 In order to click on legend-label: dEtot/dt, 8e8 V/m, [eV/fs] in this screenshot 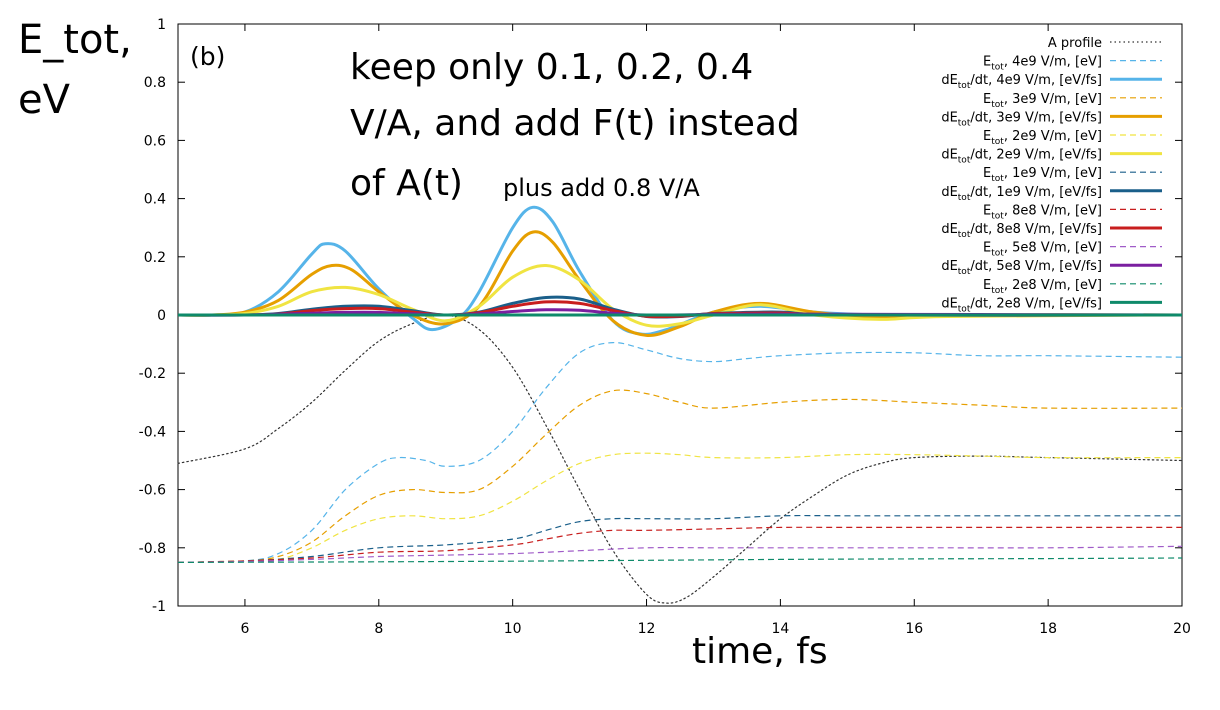, I will do `click(1021, 231)`.